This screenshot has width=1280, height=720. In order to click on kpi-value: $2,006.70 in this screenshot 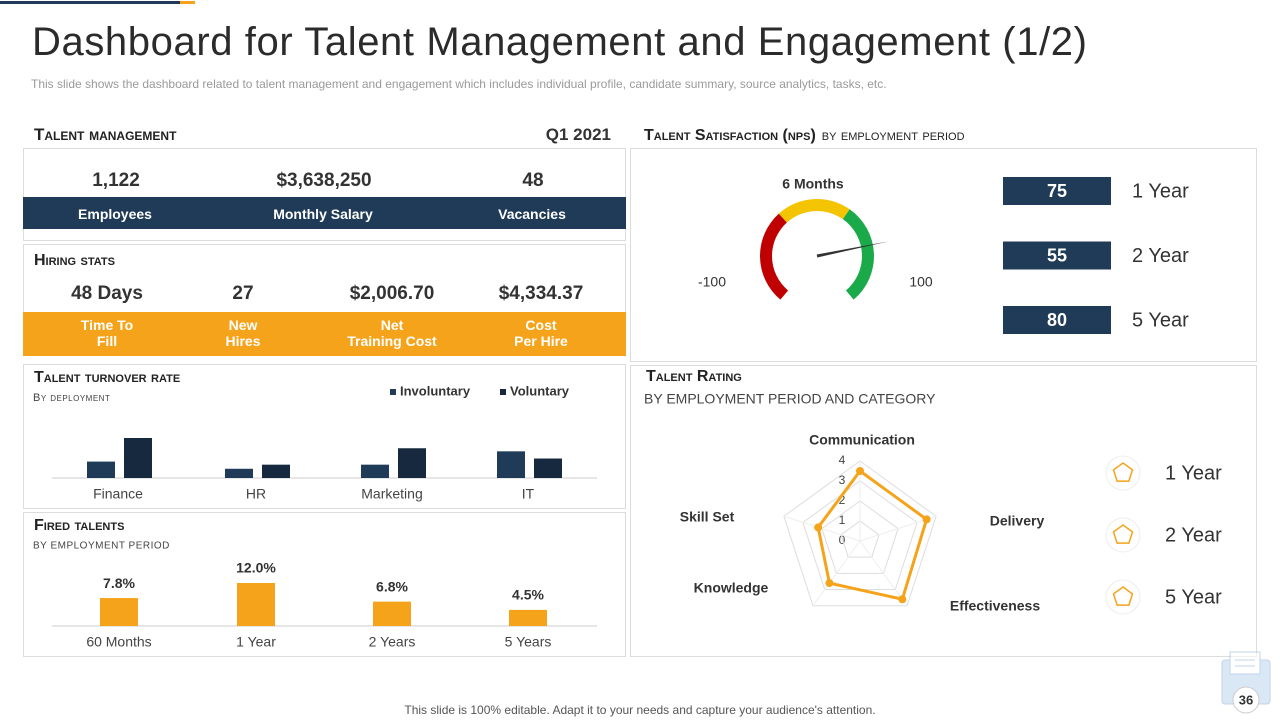, I will do `click(392, 293)`.